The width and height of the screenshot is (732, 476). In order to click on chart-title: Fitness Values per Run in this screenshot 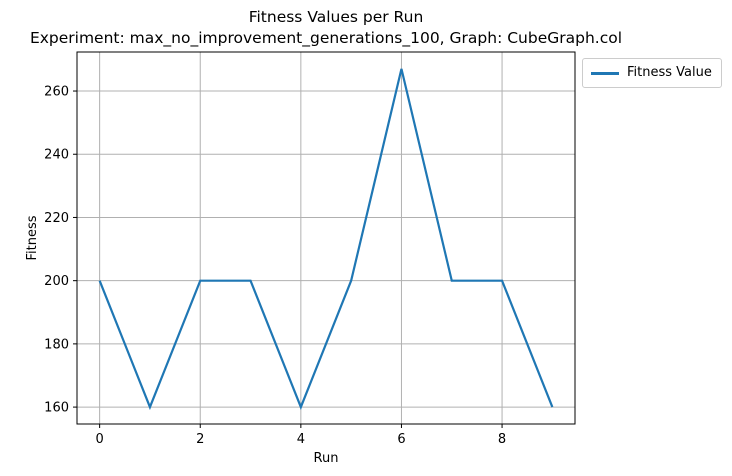, I will do `click(336, 17)`.